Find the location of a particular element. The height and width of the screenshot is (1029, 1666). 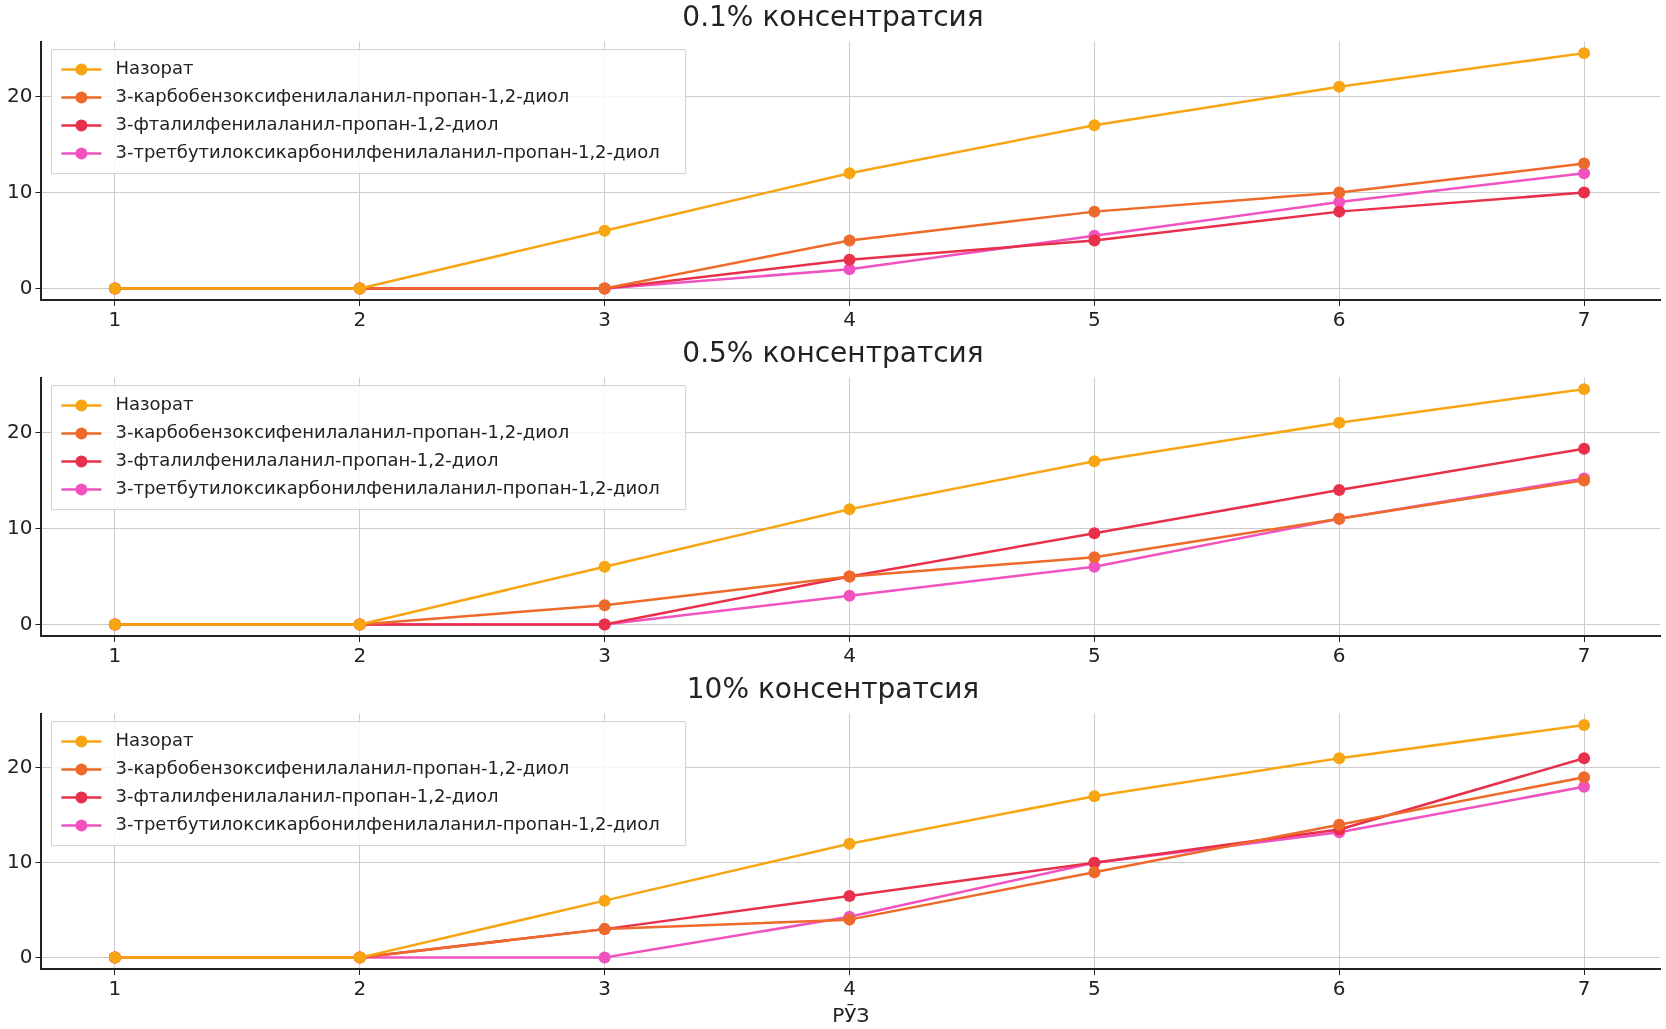

x-axis-title: РӮЗ is located at coordinates (851, 1015).